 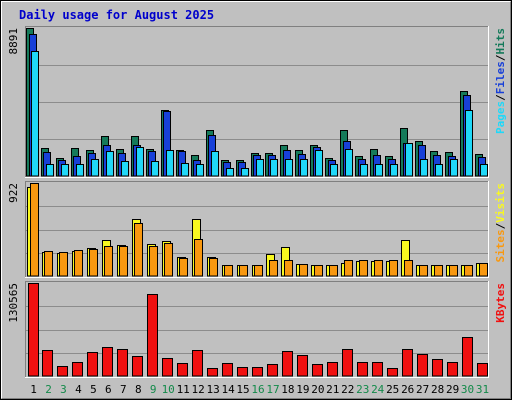 What do you see at coordinates (33, 389) in the screenshot?
I see `x-tick-day-1: 1` at bounding box center [33, 389].